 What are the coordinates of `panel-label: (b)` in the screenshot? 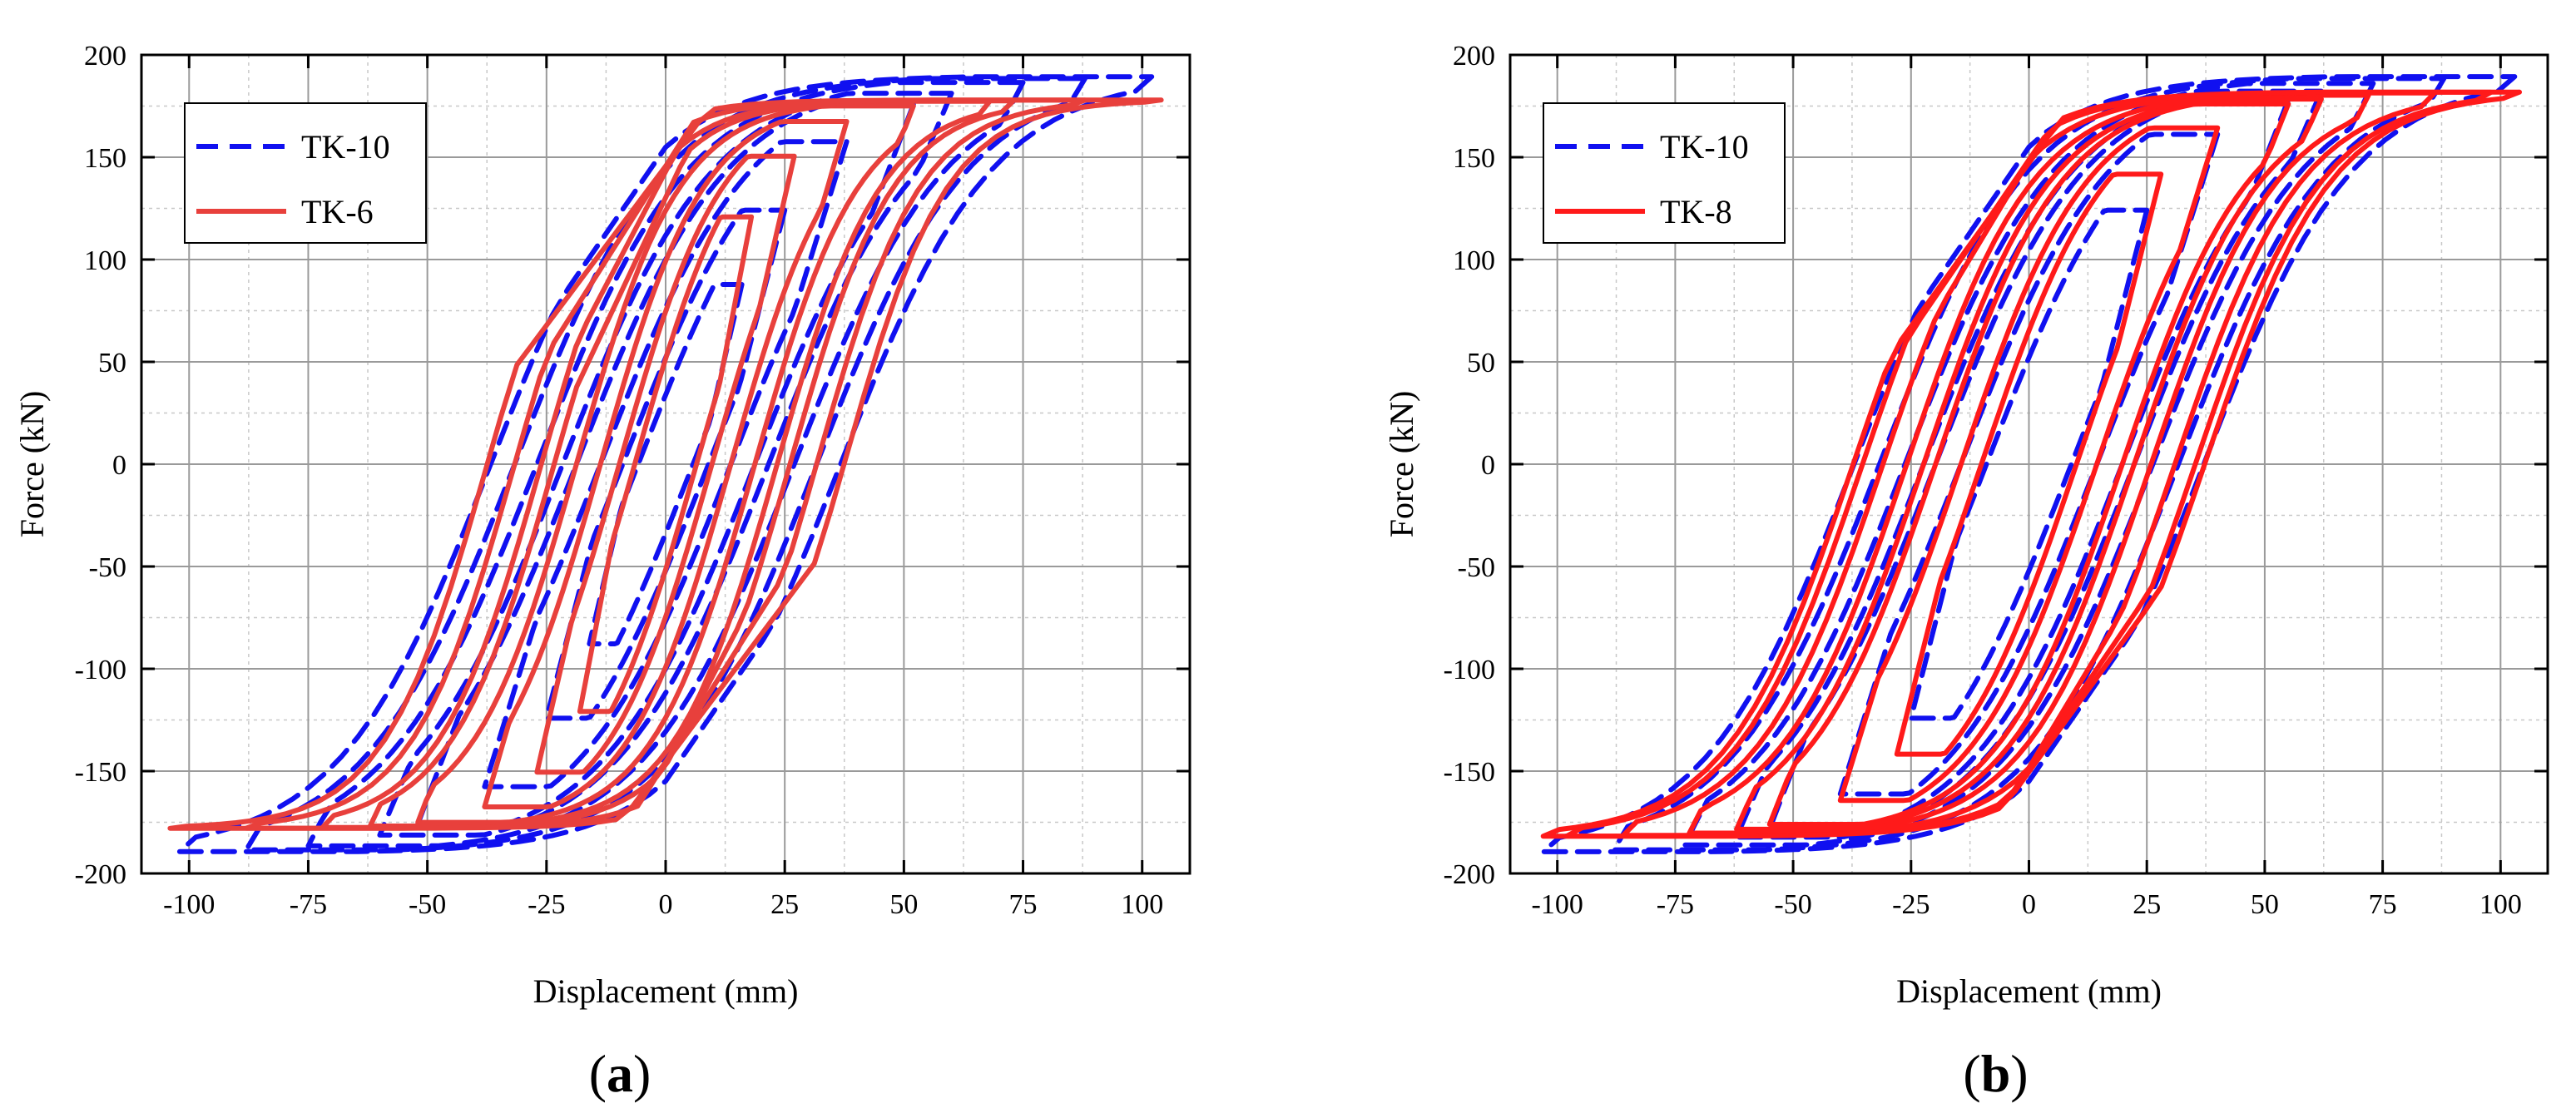 It's located at (1996, 1074).